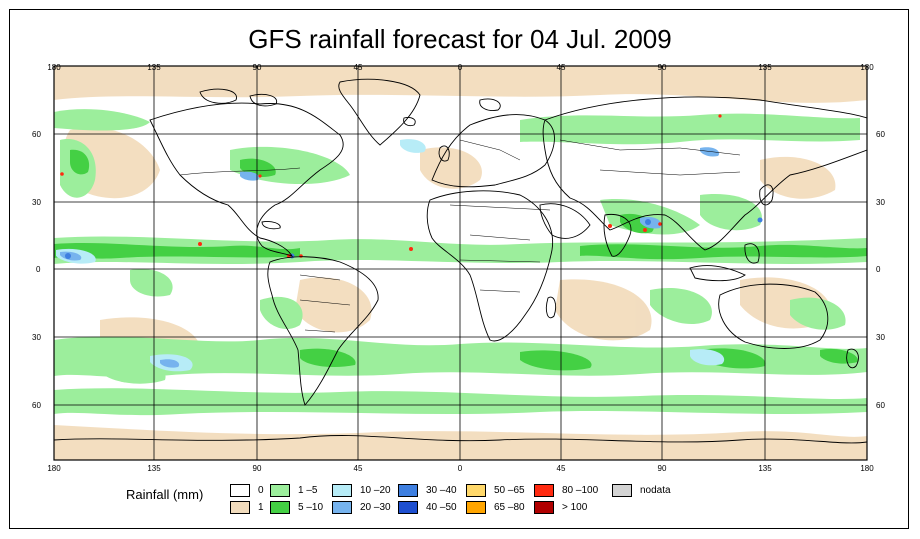 This screenshot has height=539, width=920. I want to click on legend-label: nodata, so click(655, 490).